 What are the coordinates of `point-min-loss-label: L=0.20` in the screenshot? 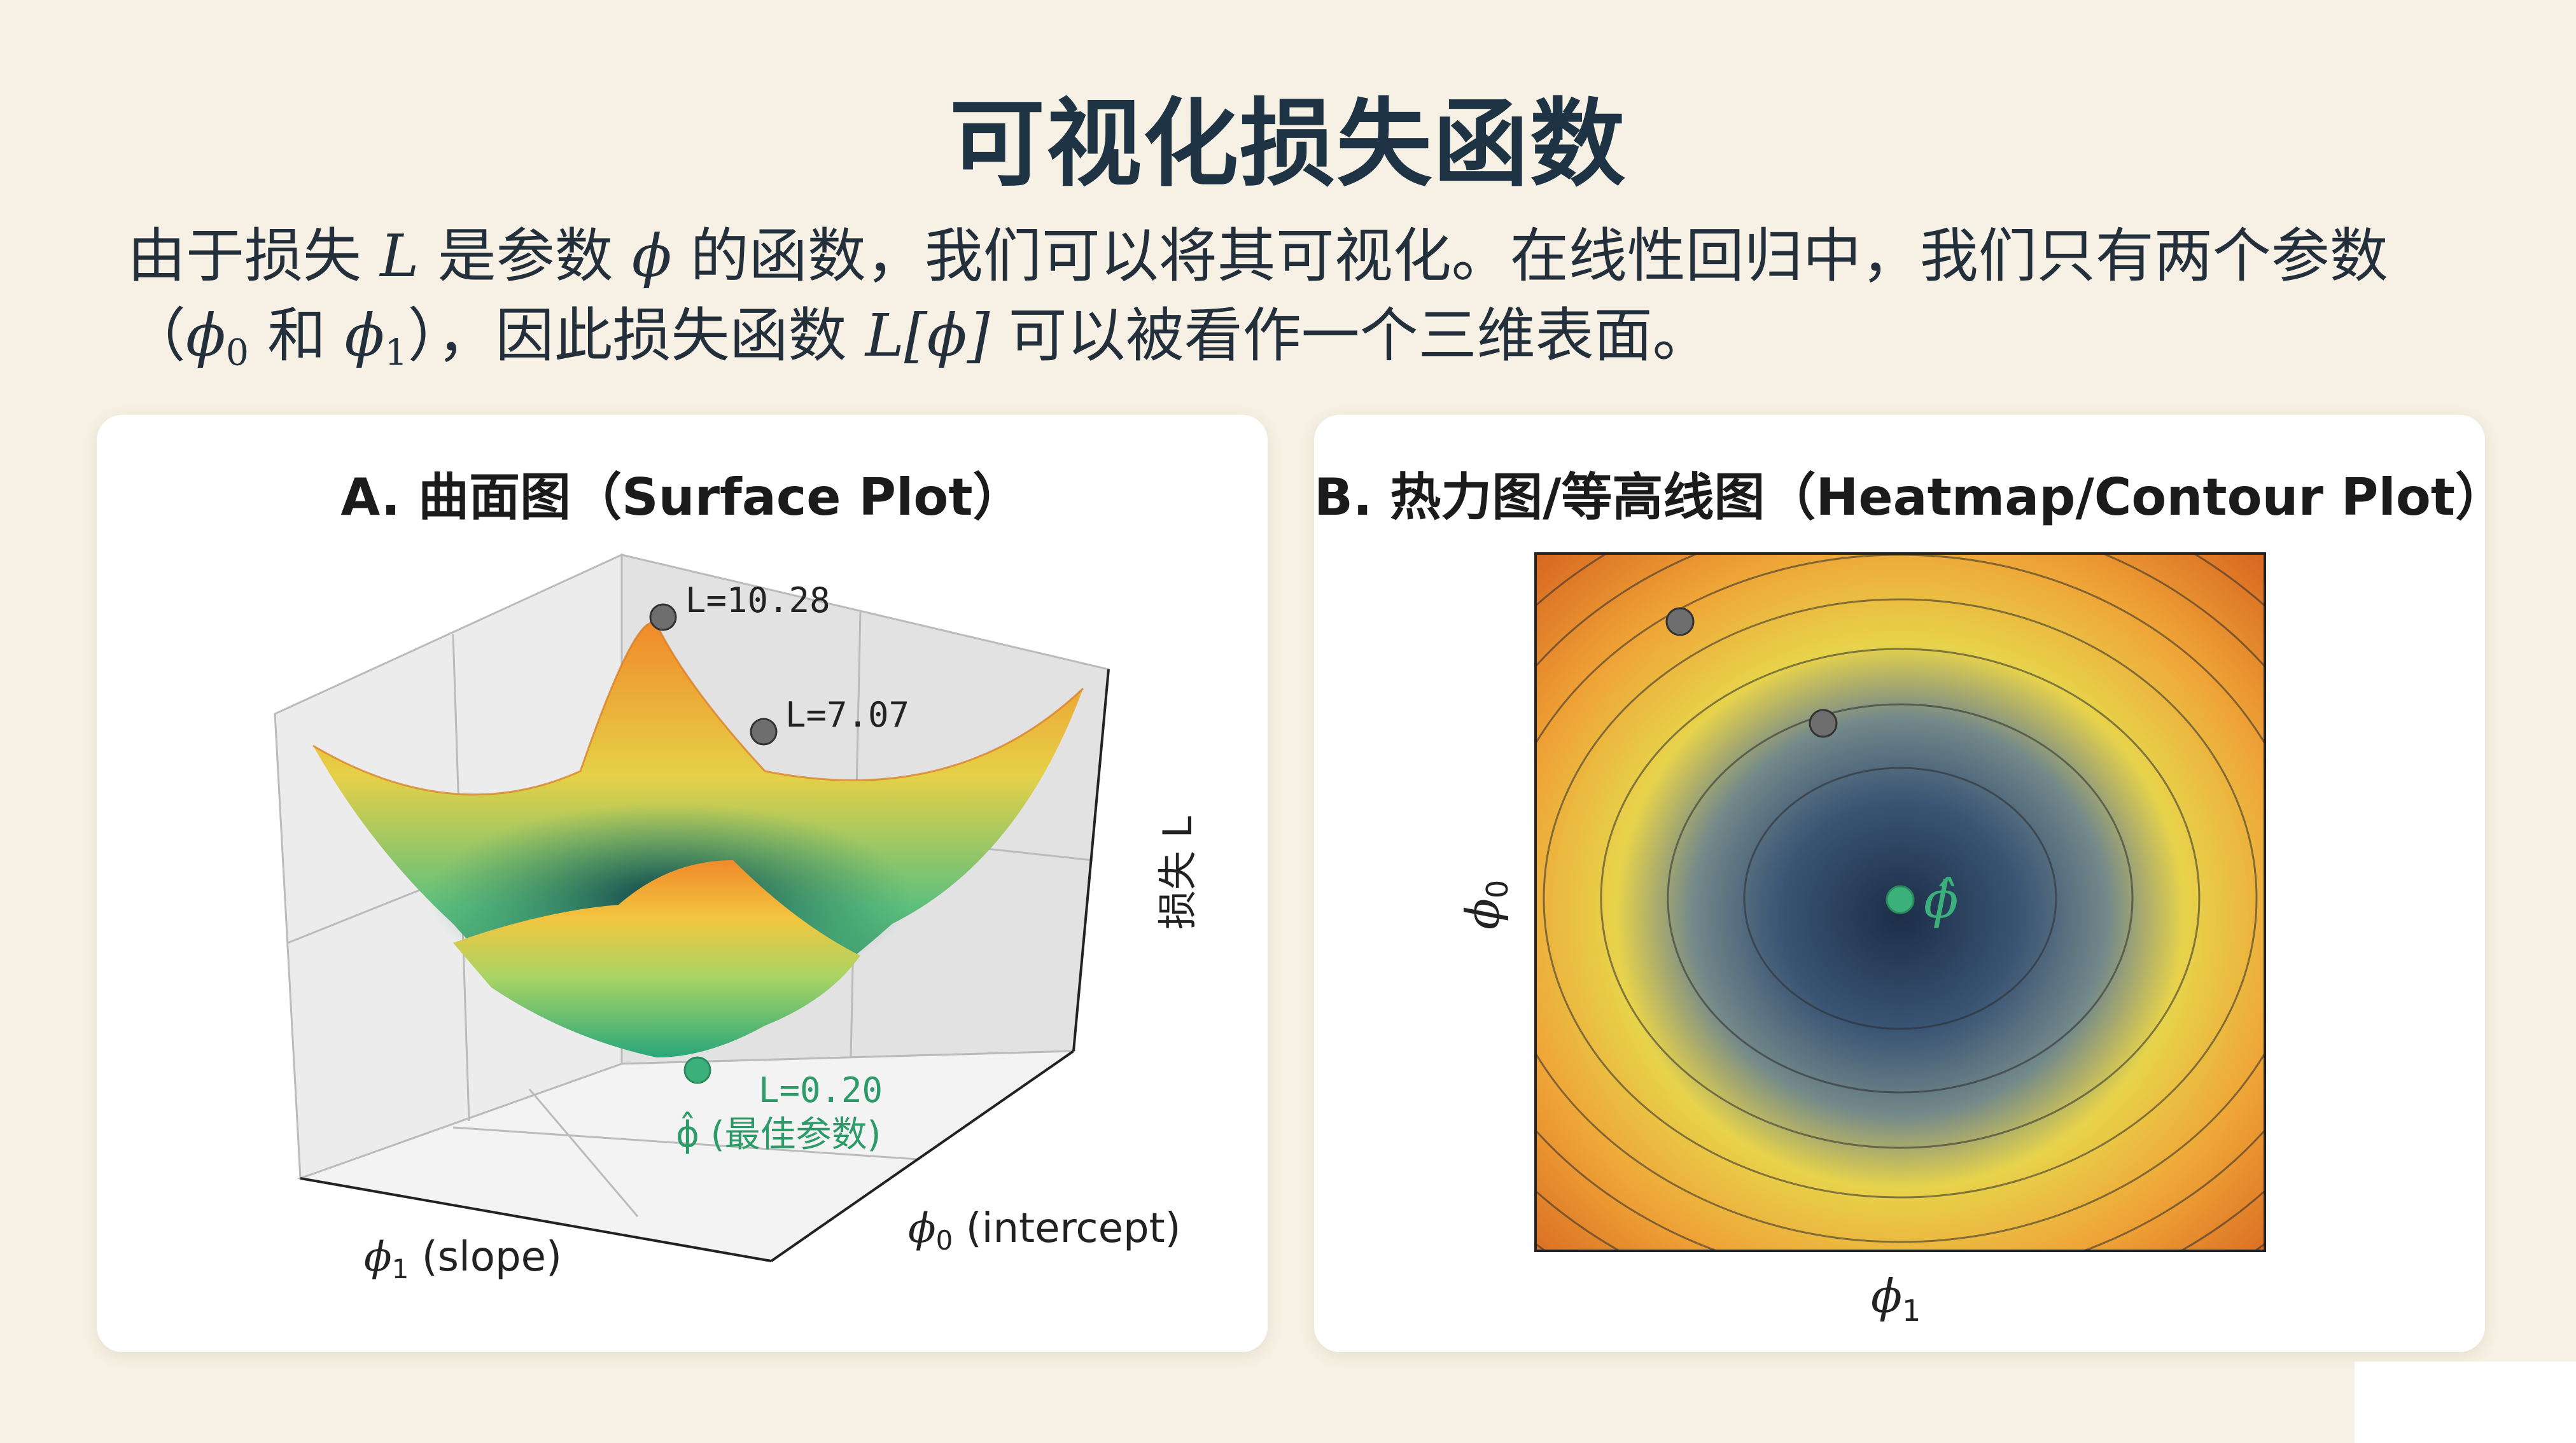 It's located at (821, 1090).